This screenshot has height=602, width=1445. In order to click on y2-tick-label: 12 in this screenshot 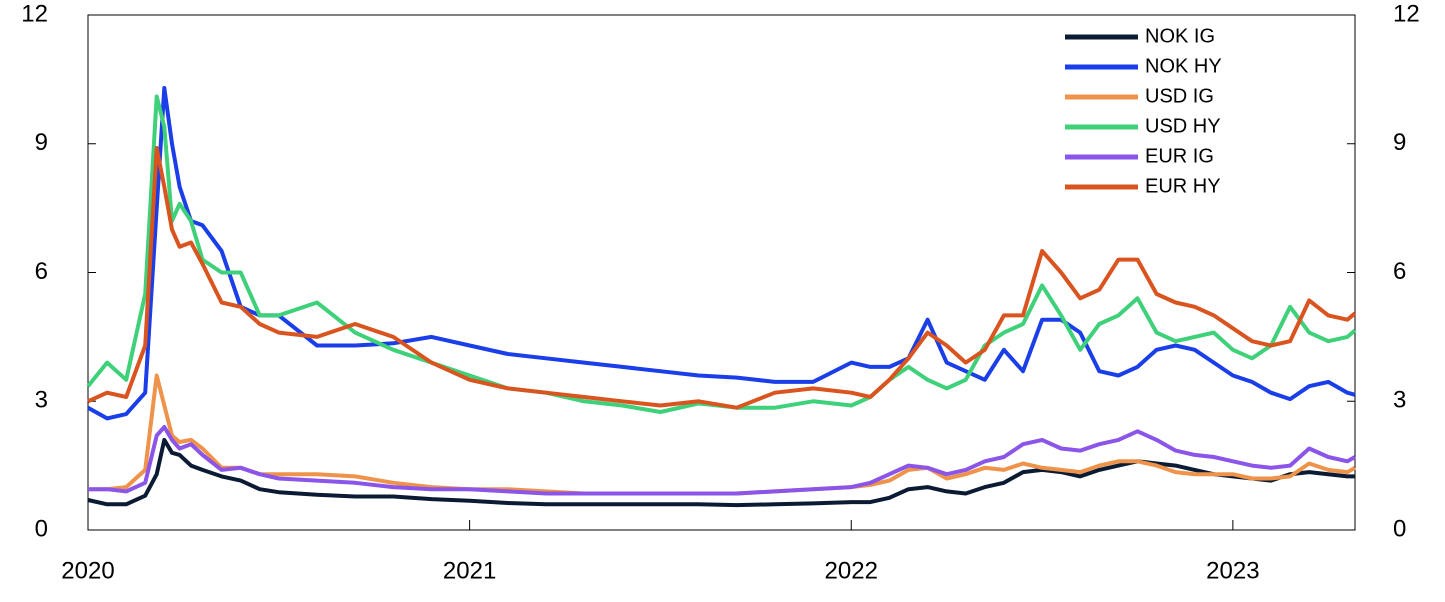, I will do `click(1406, 13)`.